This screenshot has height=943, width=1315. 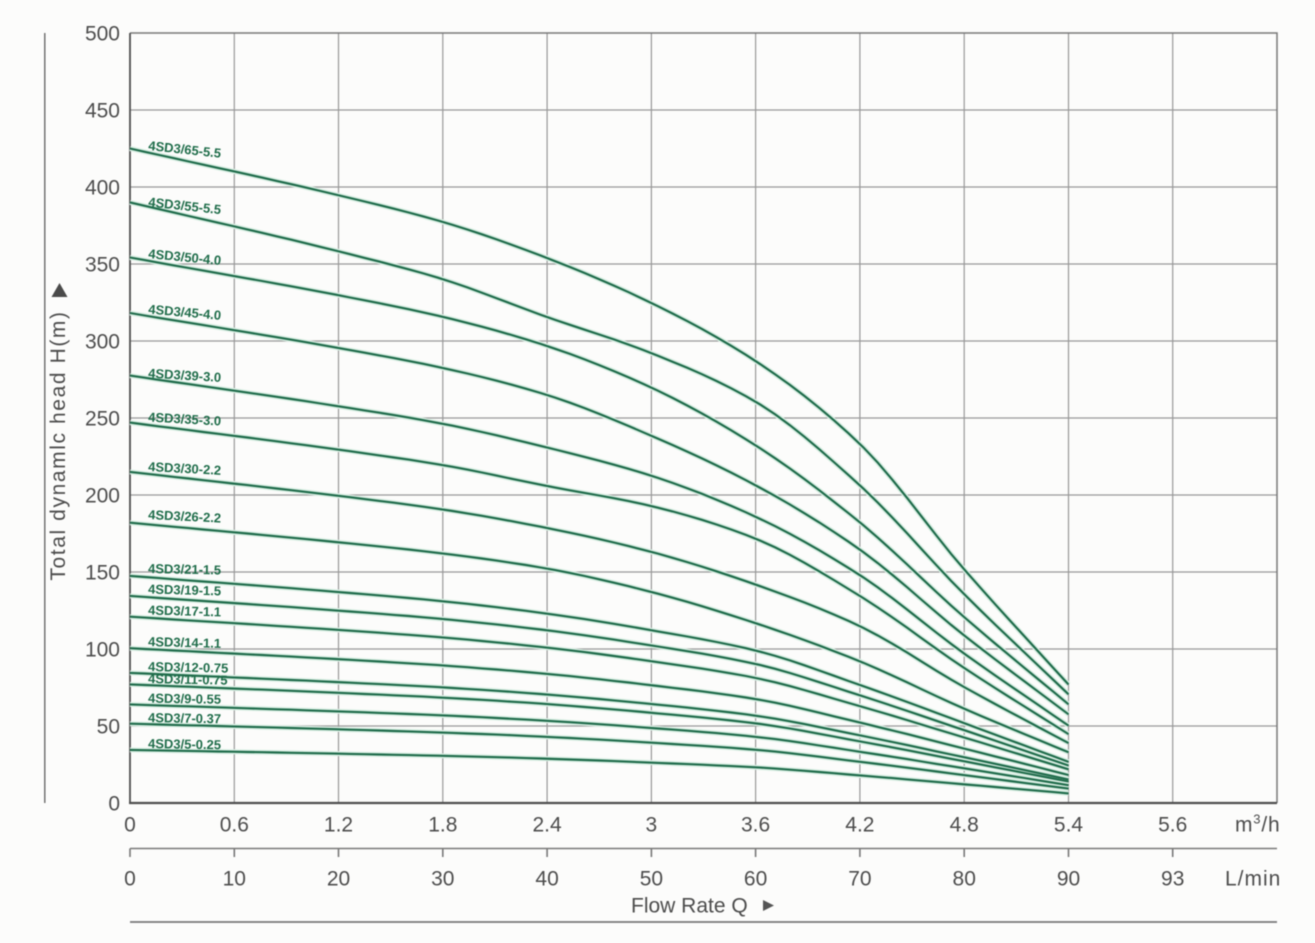 What do you see at coordinates (442, 879) in the screenshot?
I see `svg-text: 30` at bounding box center [442, 879].